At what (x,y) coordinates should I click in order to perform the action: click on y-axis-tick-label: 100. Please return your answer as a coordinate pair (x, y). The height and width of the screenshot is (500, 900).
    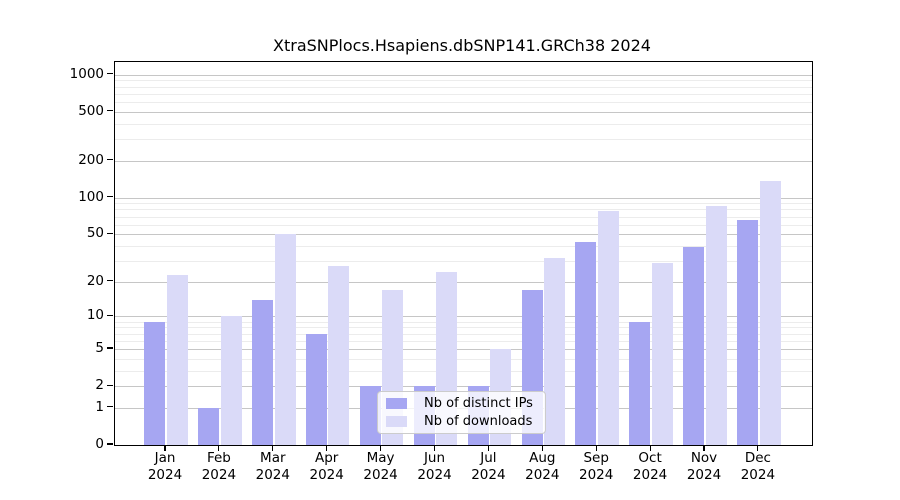
    Looking at the image, I should click on (91, 196).